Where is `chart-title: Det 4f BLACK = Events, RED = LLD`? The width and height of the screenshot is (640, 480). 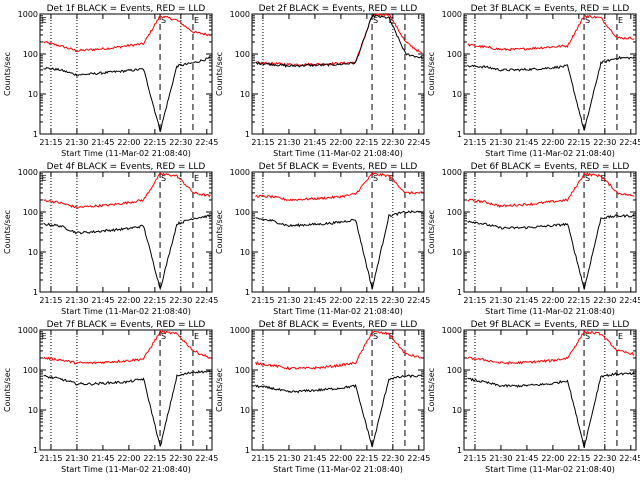
chart-title: Det 4f BLACK = Events, RED = LLD is located at coordinates (126, 167).